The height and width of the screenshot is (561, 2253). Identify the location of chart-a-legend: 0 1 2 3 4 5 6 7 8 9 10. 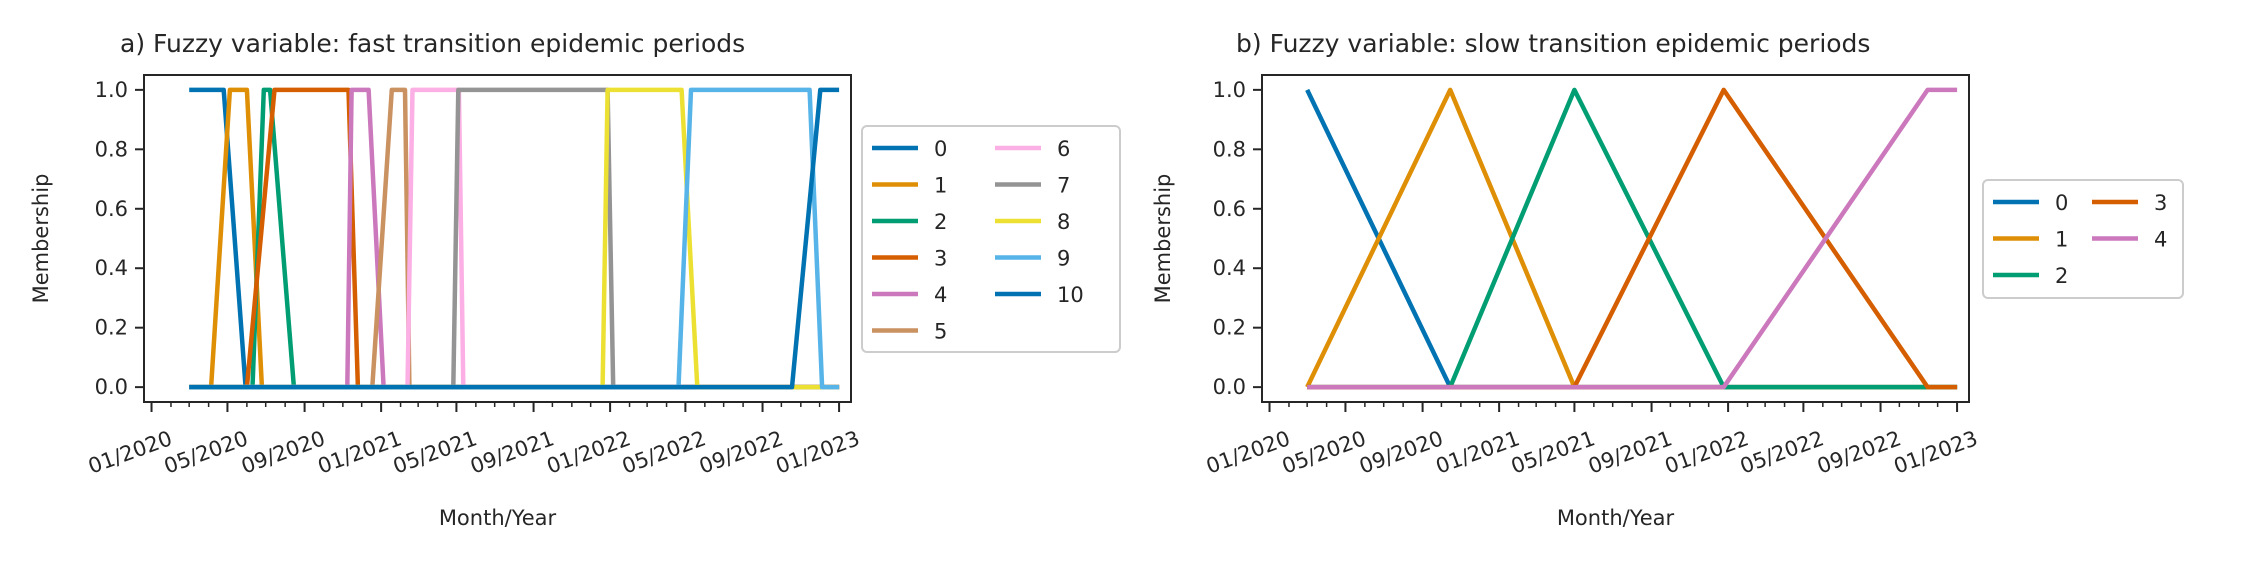
(991, 239).